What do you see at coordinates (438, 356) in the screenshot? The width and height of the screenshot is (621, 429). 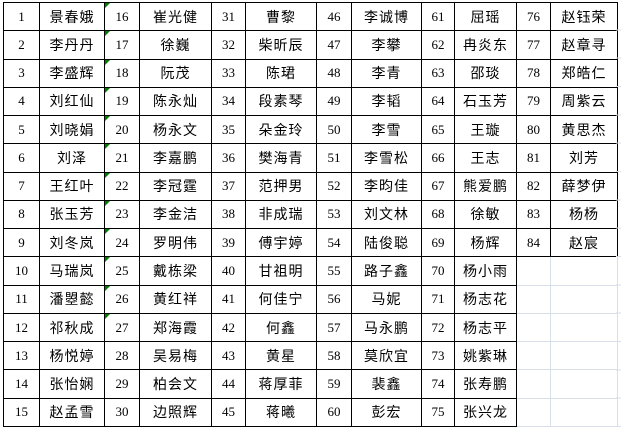 I see `row-number-cell: 73` at bounding box center [438, 356].